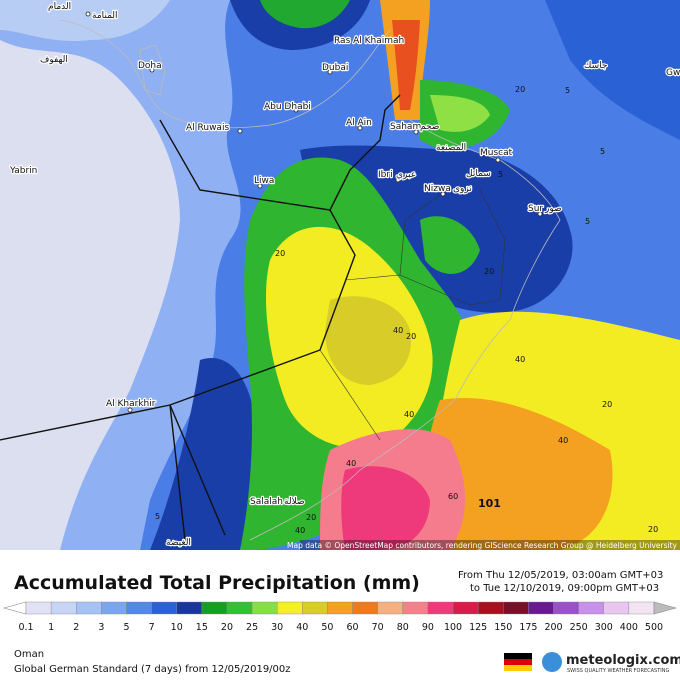  What do you see at coordinates (478, 174) in the screenshot?
I see `place-label: سمائل` at bounding box center [478, 174].